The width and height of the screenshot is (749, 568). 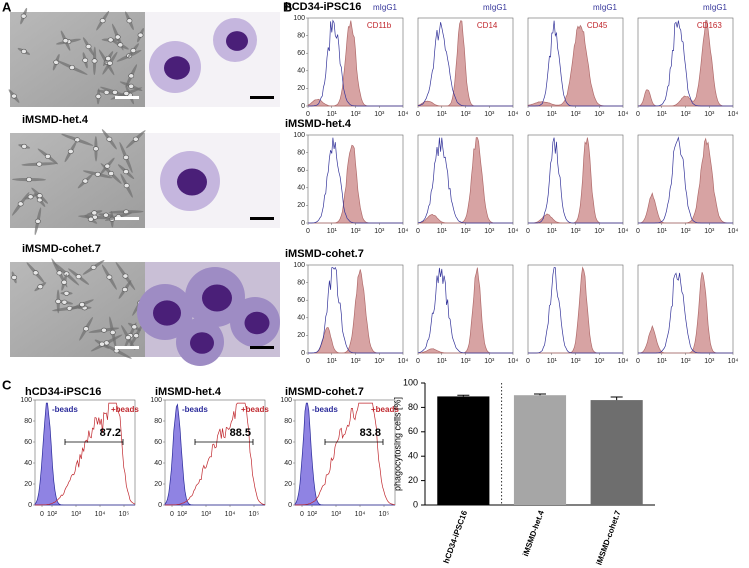 I want to click on marker-label: CD163, so click(x=709, y=25).